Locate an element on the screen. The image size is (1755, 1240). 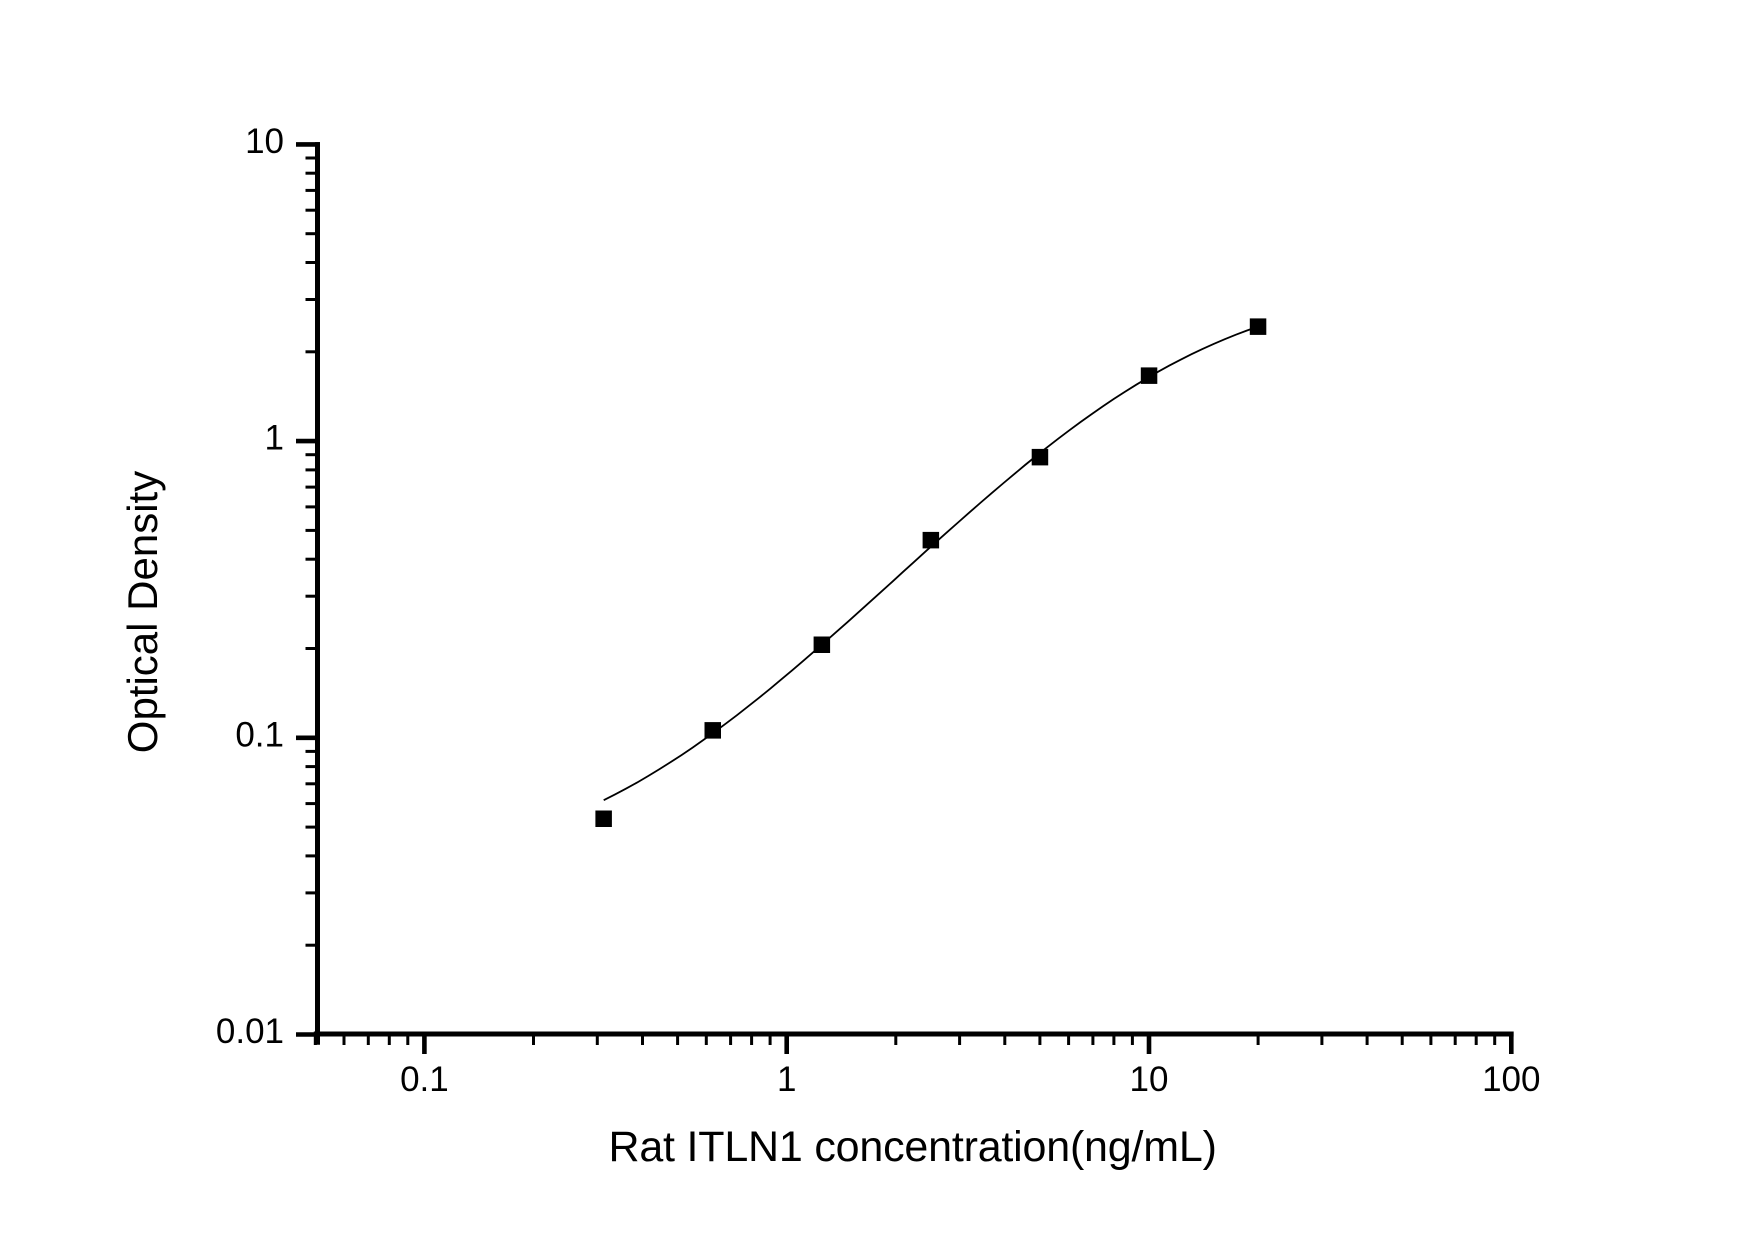
svg-text: Optical Density is located at coordinates (142, 612).